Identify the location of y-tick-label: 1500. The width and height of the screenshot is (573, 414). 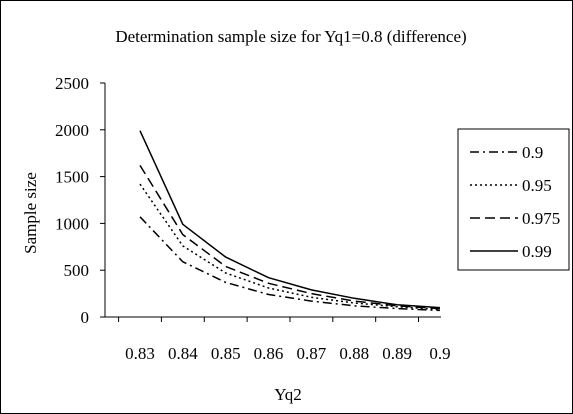
(72, 177).